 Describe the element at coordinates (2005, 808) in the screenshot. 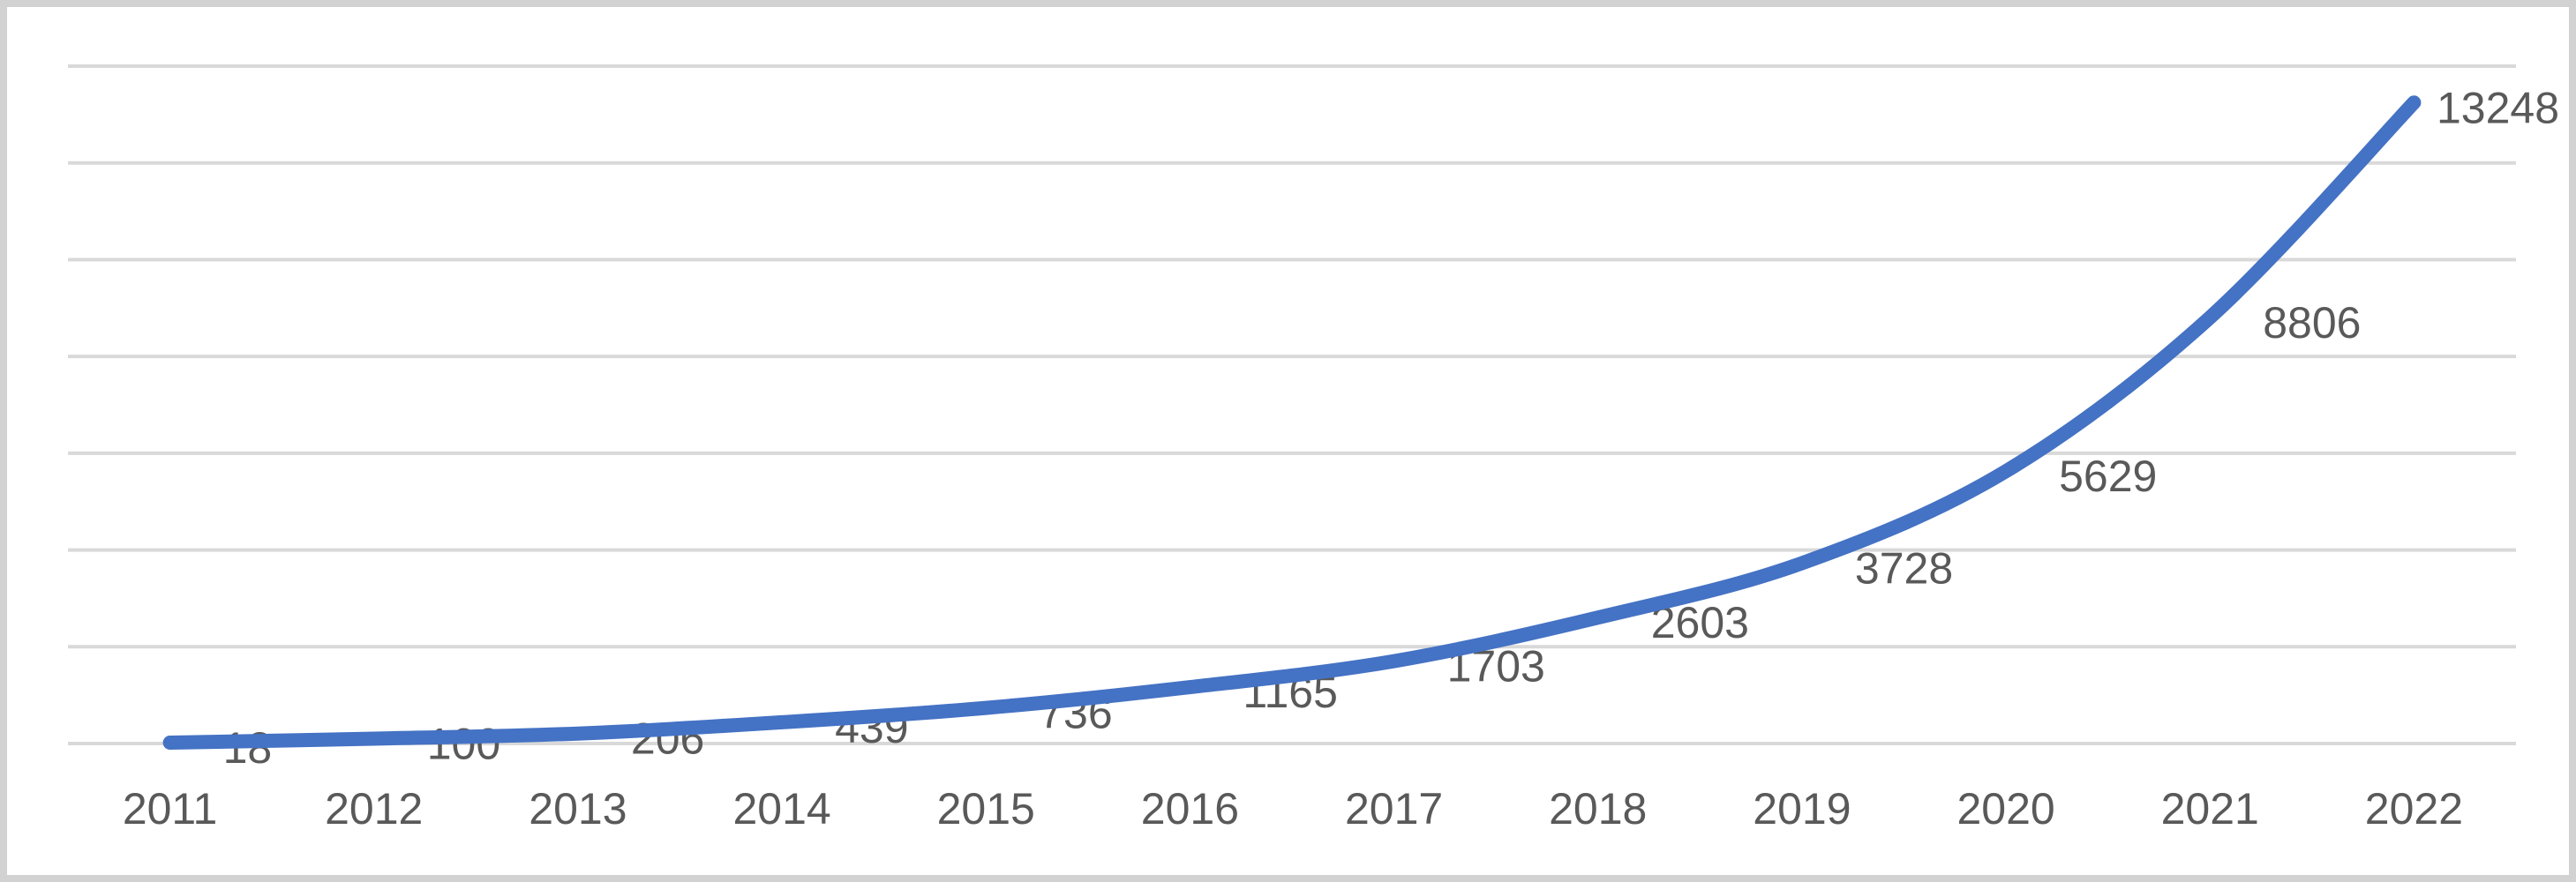

I see `x-axis-label: 2020` at that location.